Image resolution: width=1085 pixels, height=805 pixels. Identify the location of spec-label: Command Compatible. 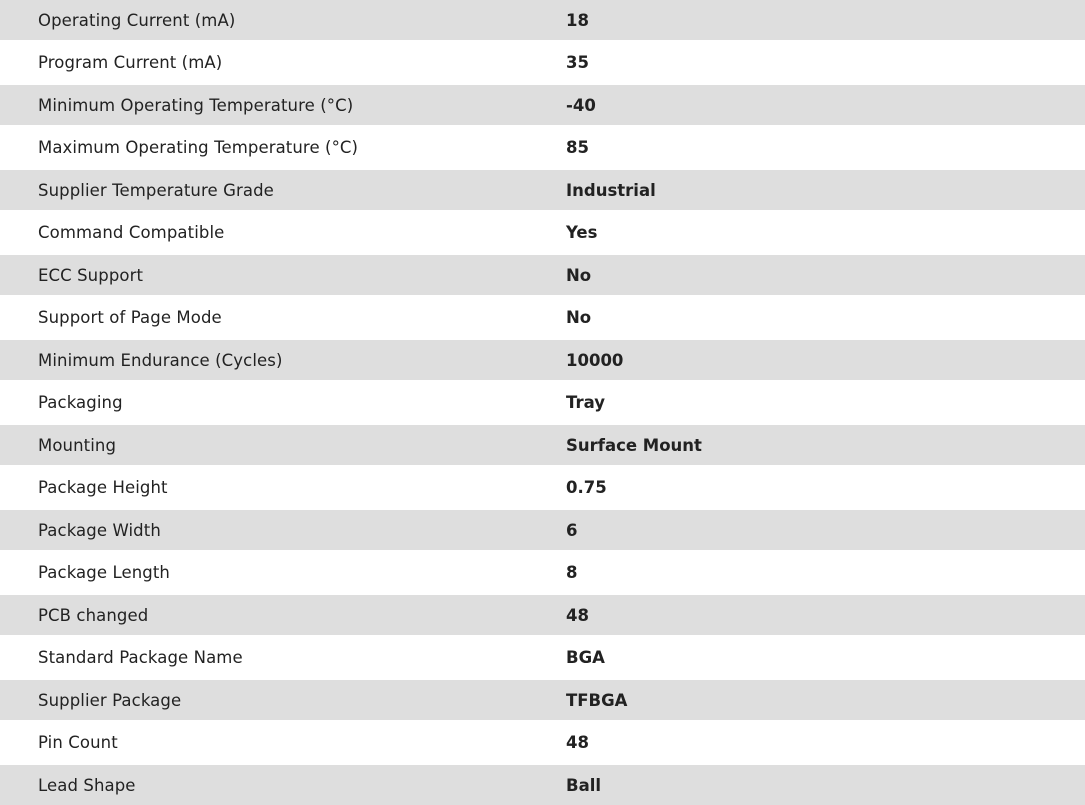
(131, 232).